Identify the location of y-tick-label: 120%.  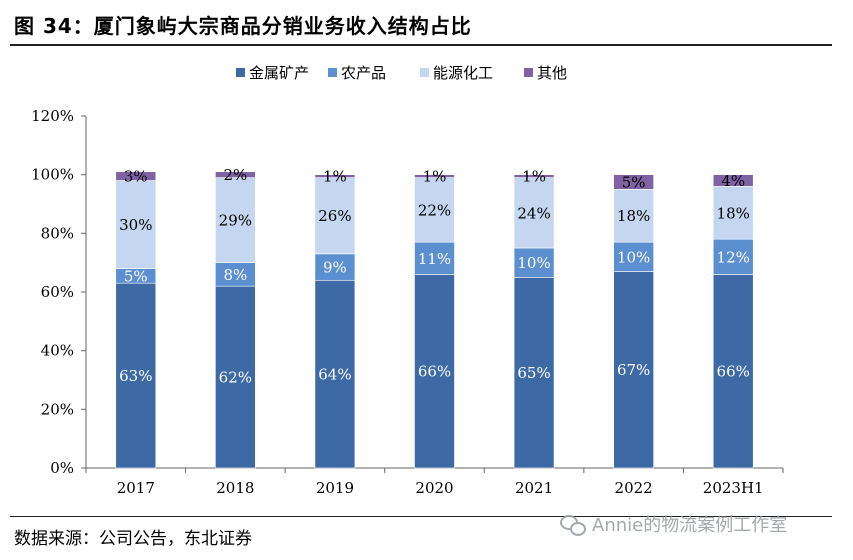
(52, 116).